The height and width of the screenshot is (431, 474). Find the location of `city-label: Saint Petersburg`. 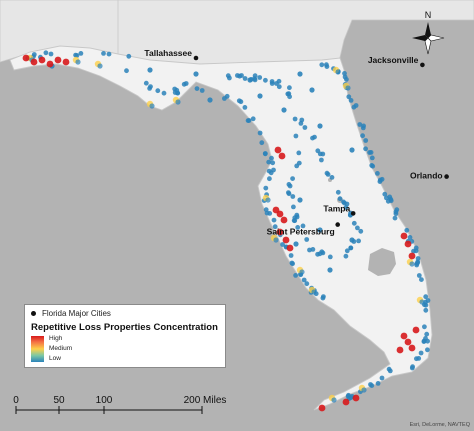

city-label: Saint Petersburg is located at coordinates (301, 232).